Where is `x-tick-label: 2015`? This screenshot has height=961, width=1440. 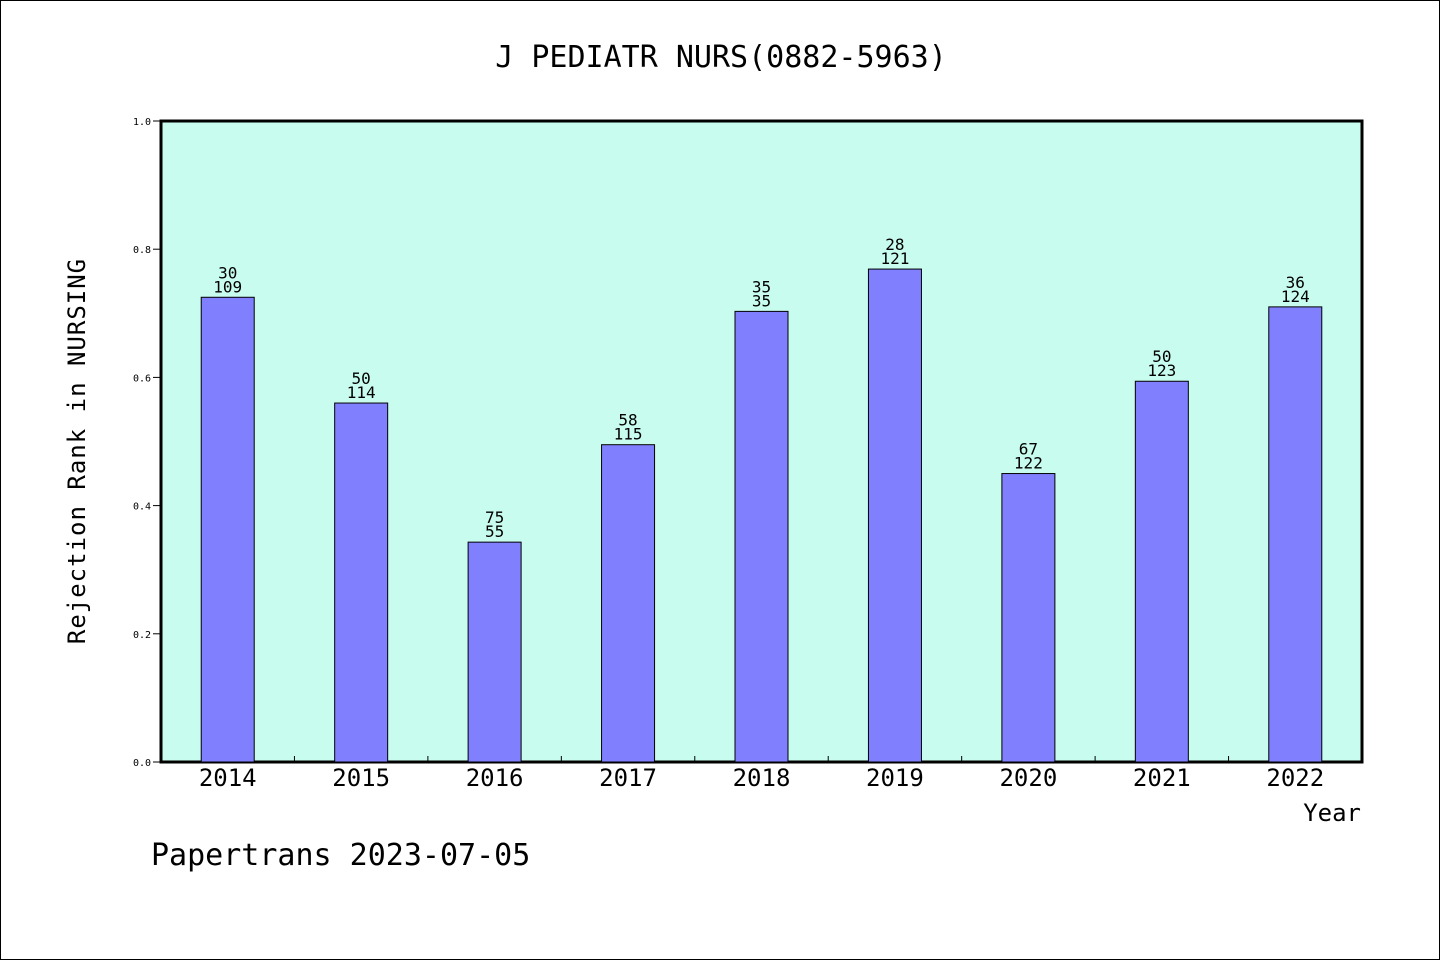 x-tick-label: 2015 is located at coordinates (361, 778).